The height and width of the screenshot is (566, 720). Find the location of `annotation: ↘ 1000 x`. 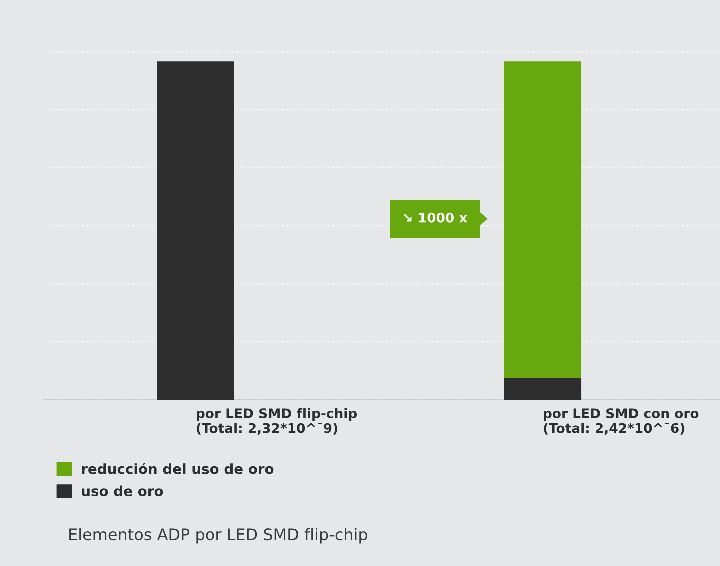

annotation: ↘ 1000 x is located at coordinates (436, 217).